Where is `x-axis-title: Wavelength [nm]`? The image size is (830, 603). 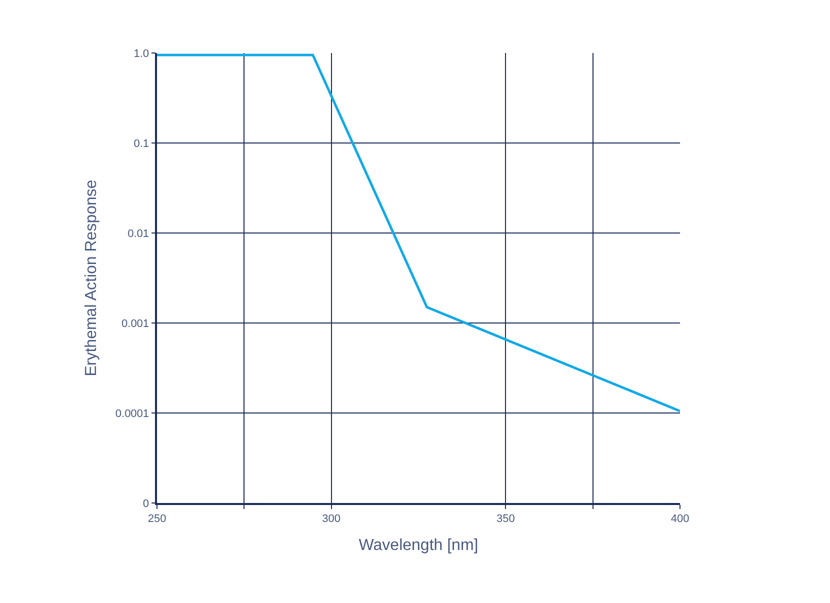
x-axis-title: Wavelength [nm] is located at coordinates (418, 545).